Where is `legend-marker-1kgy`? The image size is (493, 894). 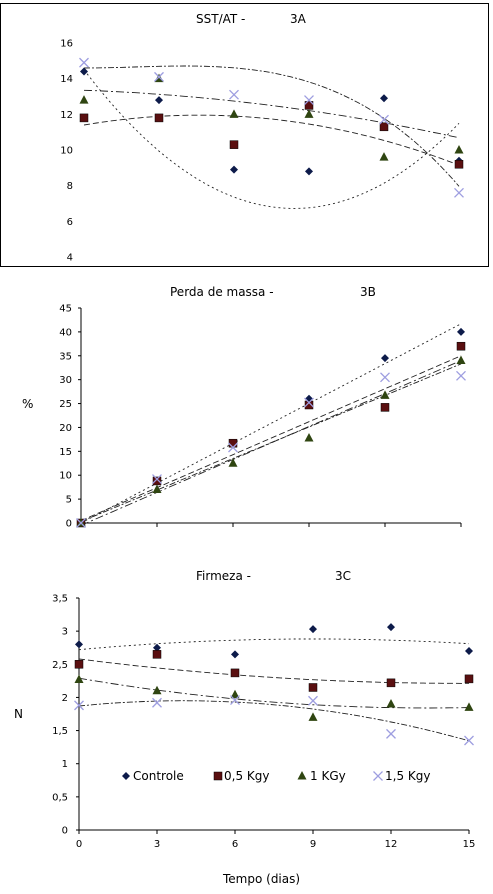 legend-marker-1kgy is located at coordinates (302, 775).